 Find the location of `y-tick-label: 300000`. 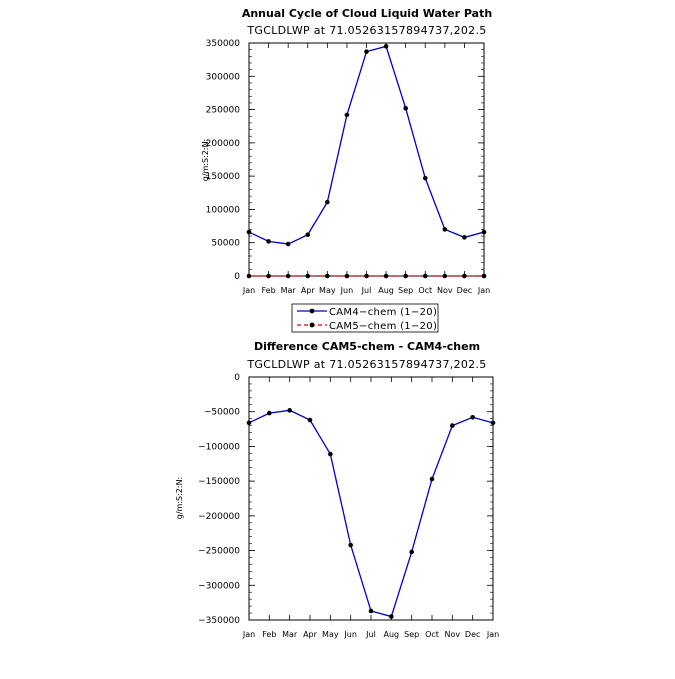

y-tick-label: 300000 is located at coordinates (223, 77).